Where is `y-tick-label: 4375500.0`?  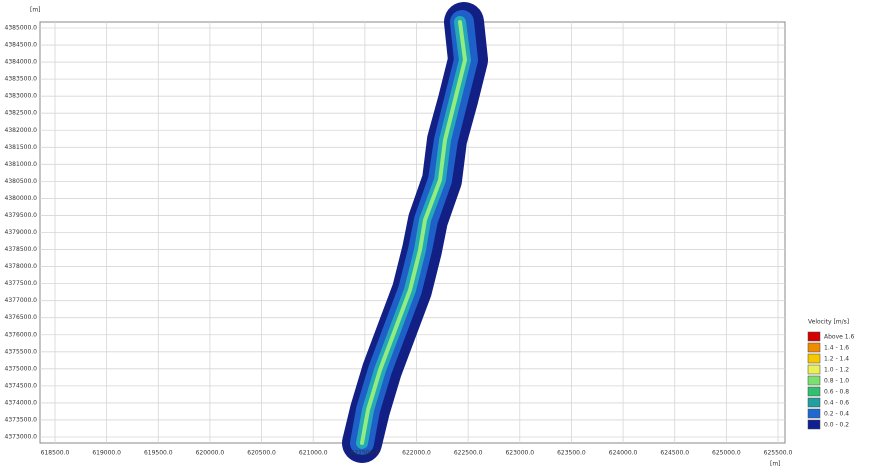 y-tick-label: 4375500.0 is located at coordinates (21, 351).